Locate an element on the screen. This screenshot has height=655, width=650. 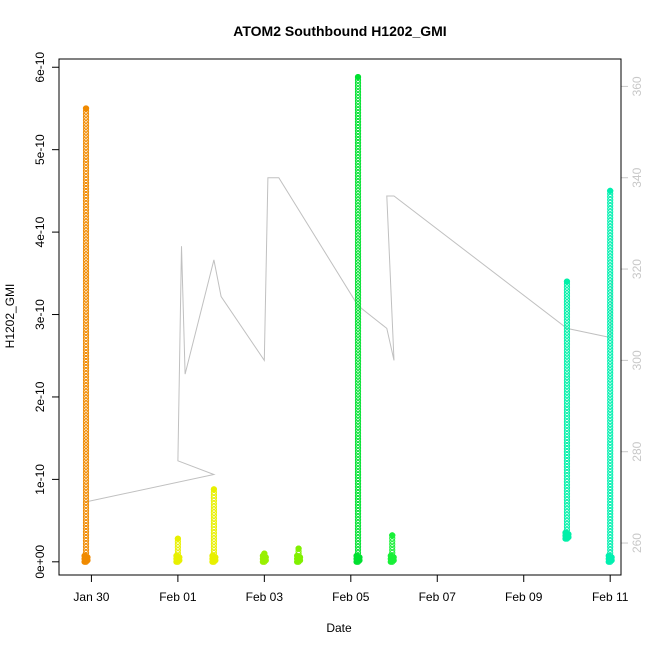
x-tick-label: Jan 30 is located at coordinates (91, 597).